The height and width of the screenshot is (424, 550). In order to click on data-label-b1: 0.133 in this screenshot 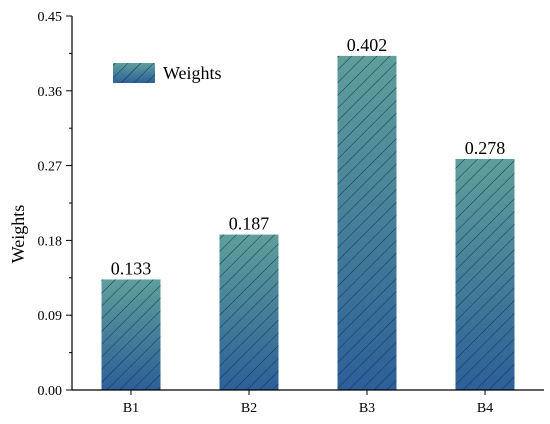, I will do `click(131, 268)`.